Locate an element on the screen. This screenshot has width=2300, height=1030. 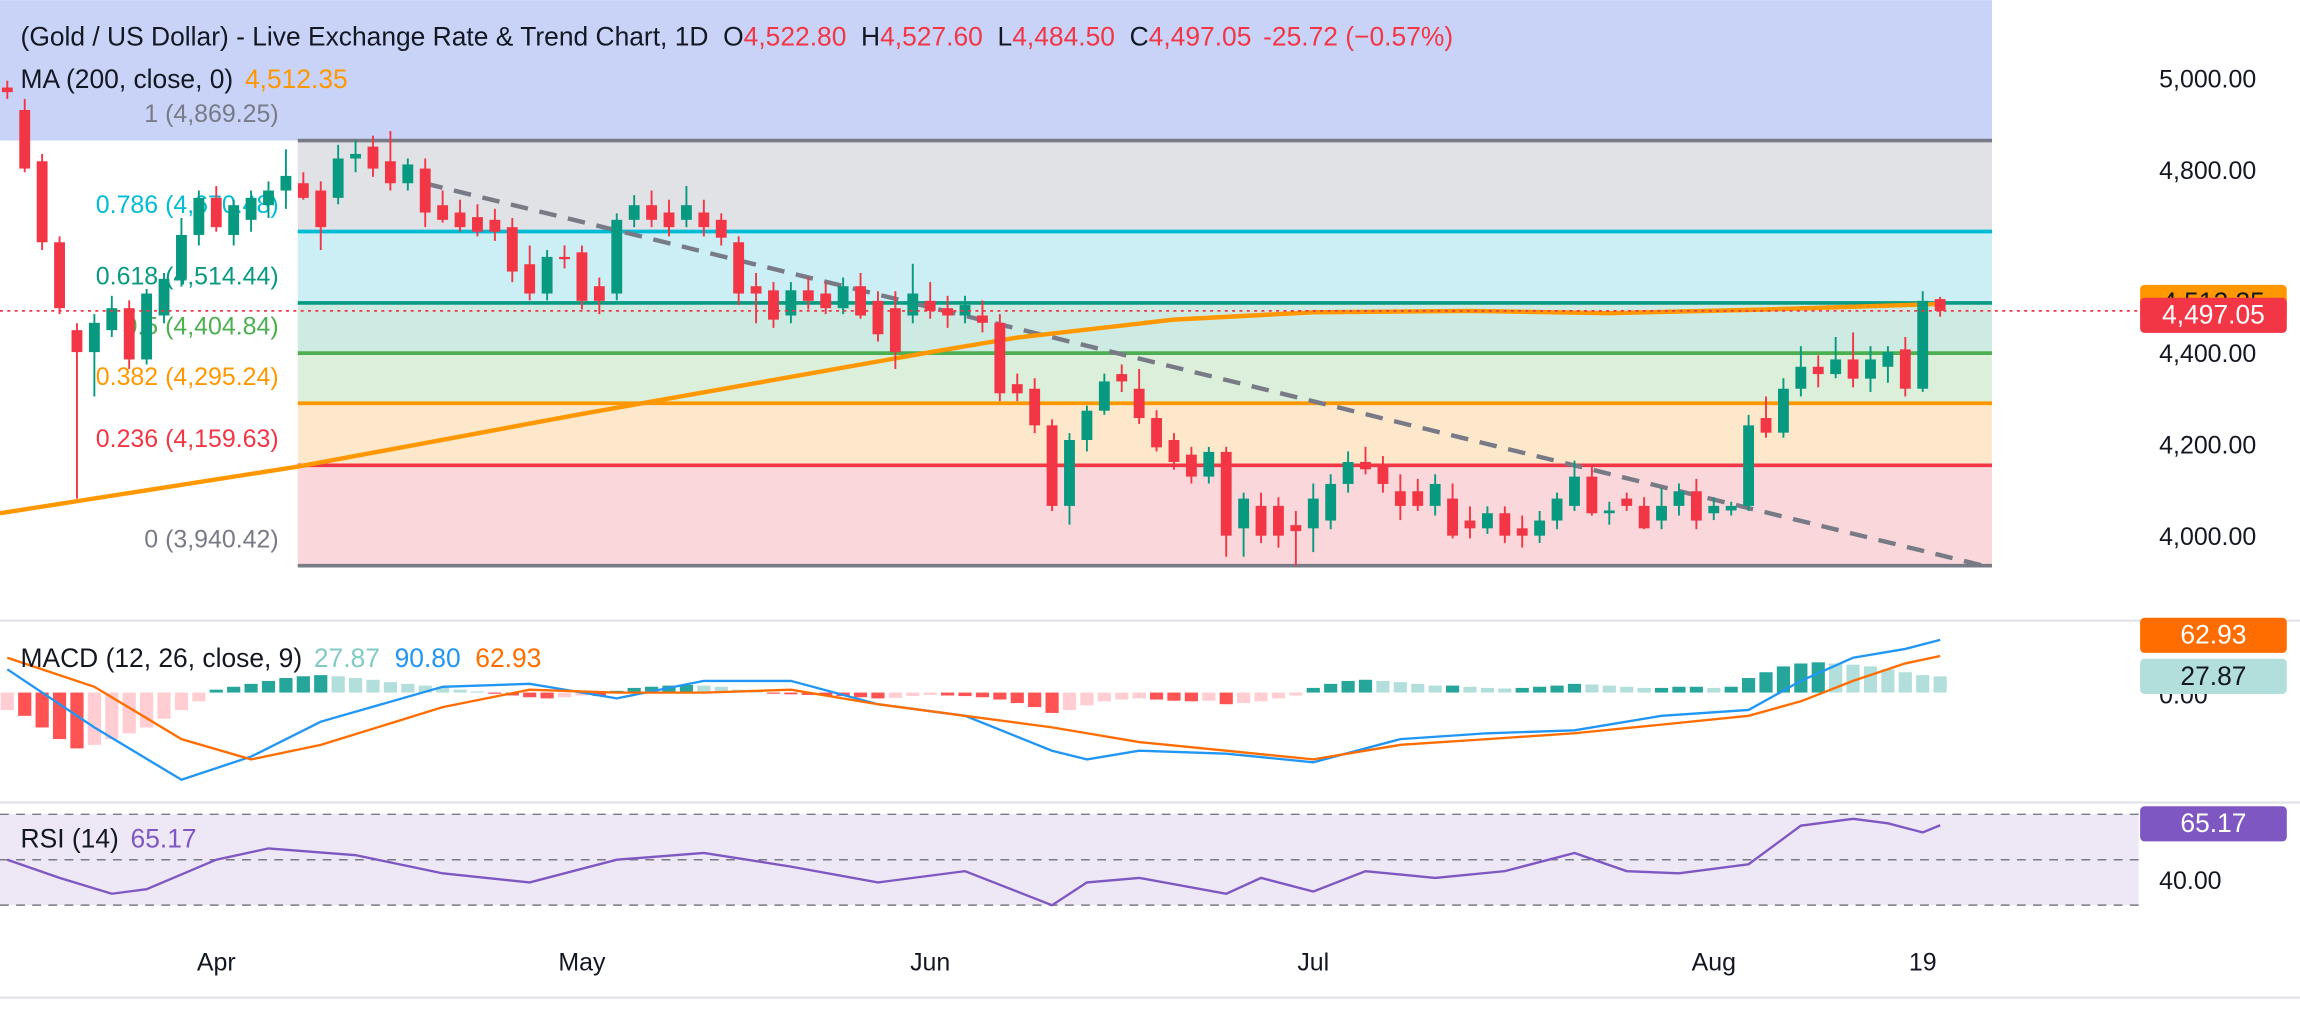
price-badge-label: 65.17 is located at coordinates (2213, 823).